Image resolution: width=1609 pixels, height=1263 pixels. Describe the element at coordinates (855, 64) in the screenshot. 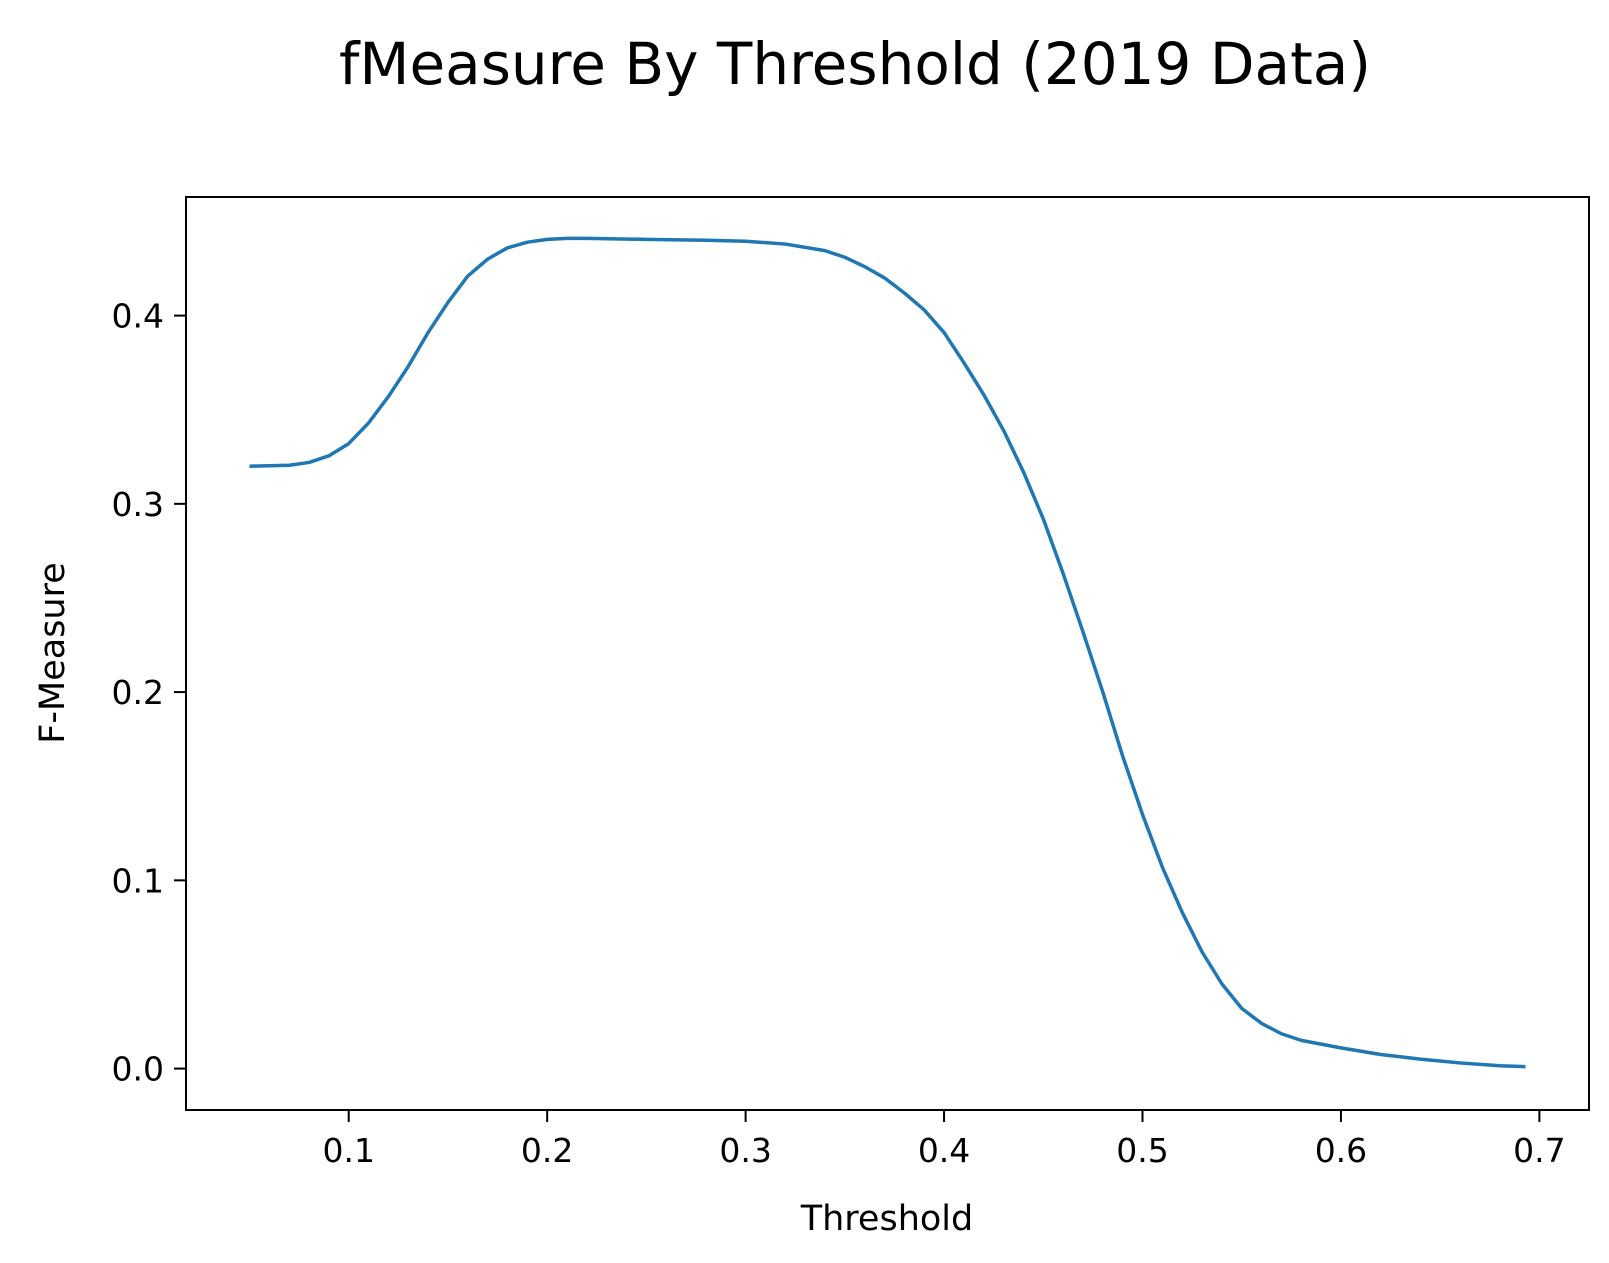

I see `chart-title: fMeasure By Threshold (2019 Data)` at that location.